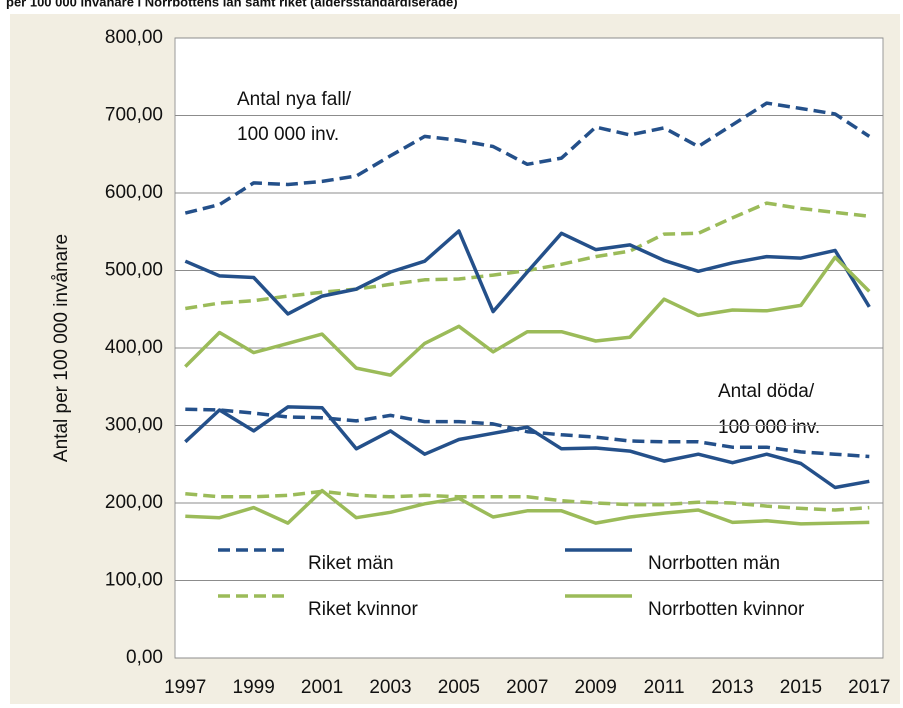 The width and height of the screenshot is (903, 708). I want to click on x-tick-label: 1997, so click(185, 687).